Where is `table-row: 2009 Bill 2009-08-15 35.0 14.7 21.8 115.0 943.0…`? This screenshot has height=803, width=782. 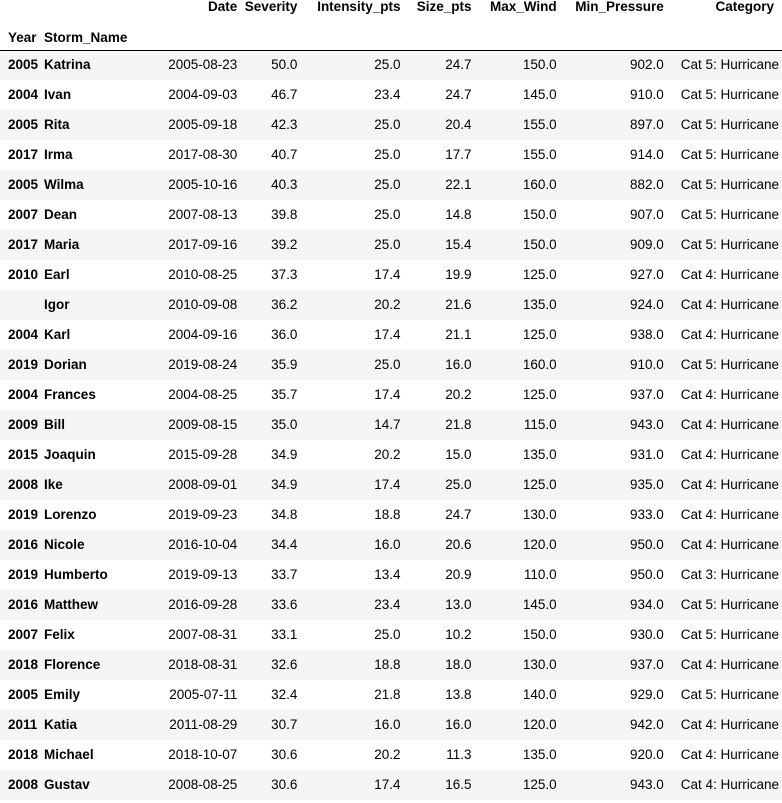
table-row: 2009 Bill 2009-08-15 35.0 14.7 21.8 115.0 943.0… is located at coordinates (391, 425).